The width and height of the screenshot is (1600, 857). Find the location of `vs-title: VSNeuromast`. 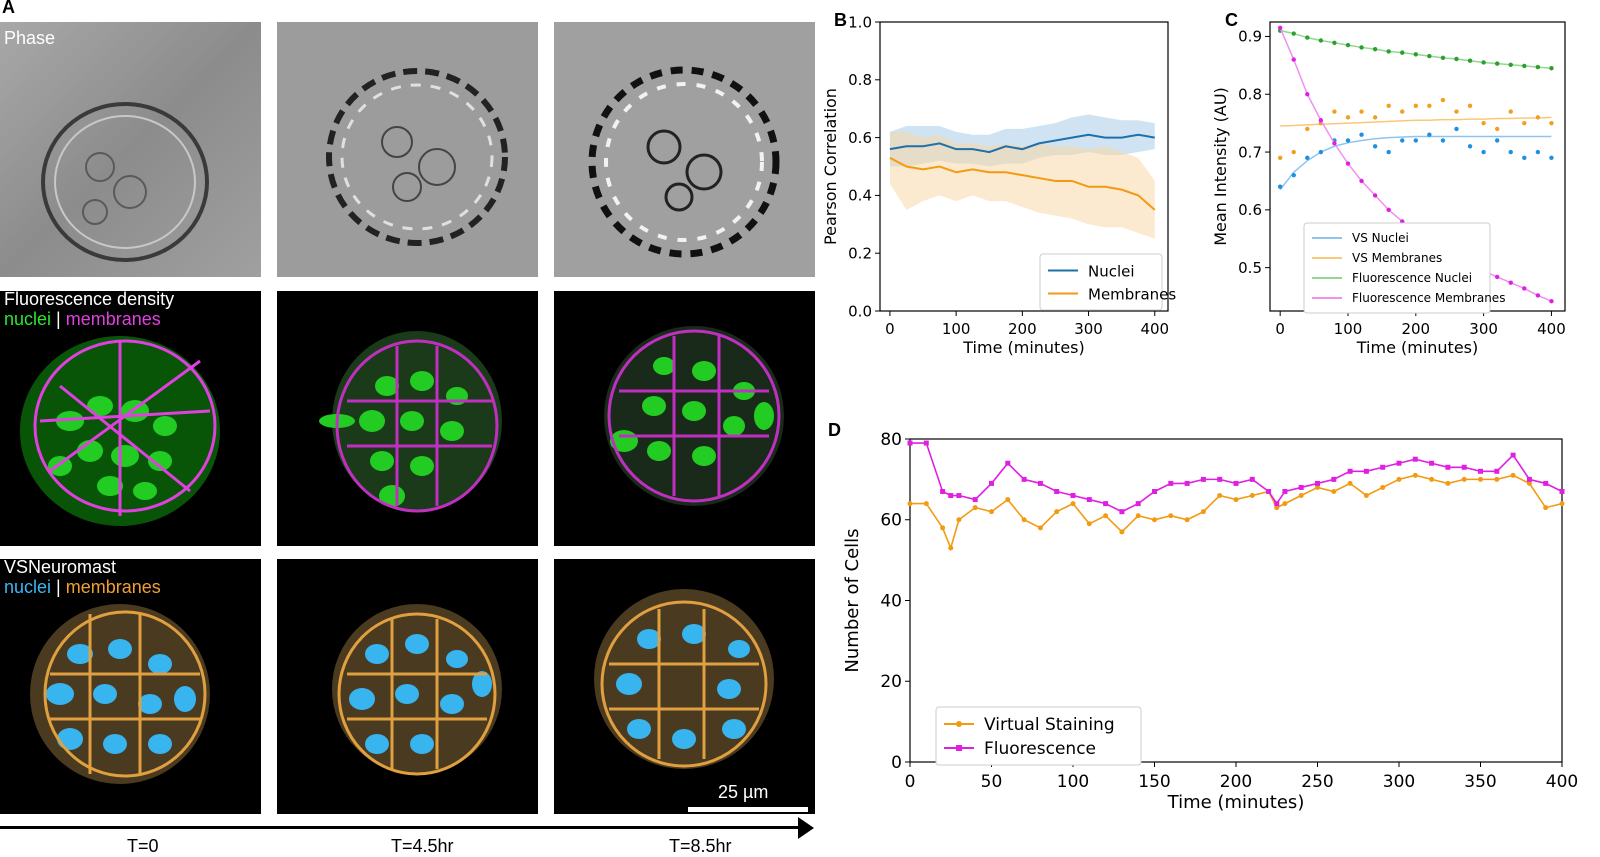

vs-title: VSNeuromast is located at coordinates (60, 568).